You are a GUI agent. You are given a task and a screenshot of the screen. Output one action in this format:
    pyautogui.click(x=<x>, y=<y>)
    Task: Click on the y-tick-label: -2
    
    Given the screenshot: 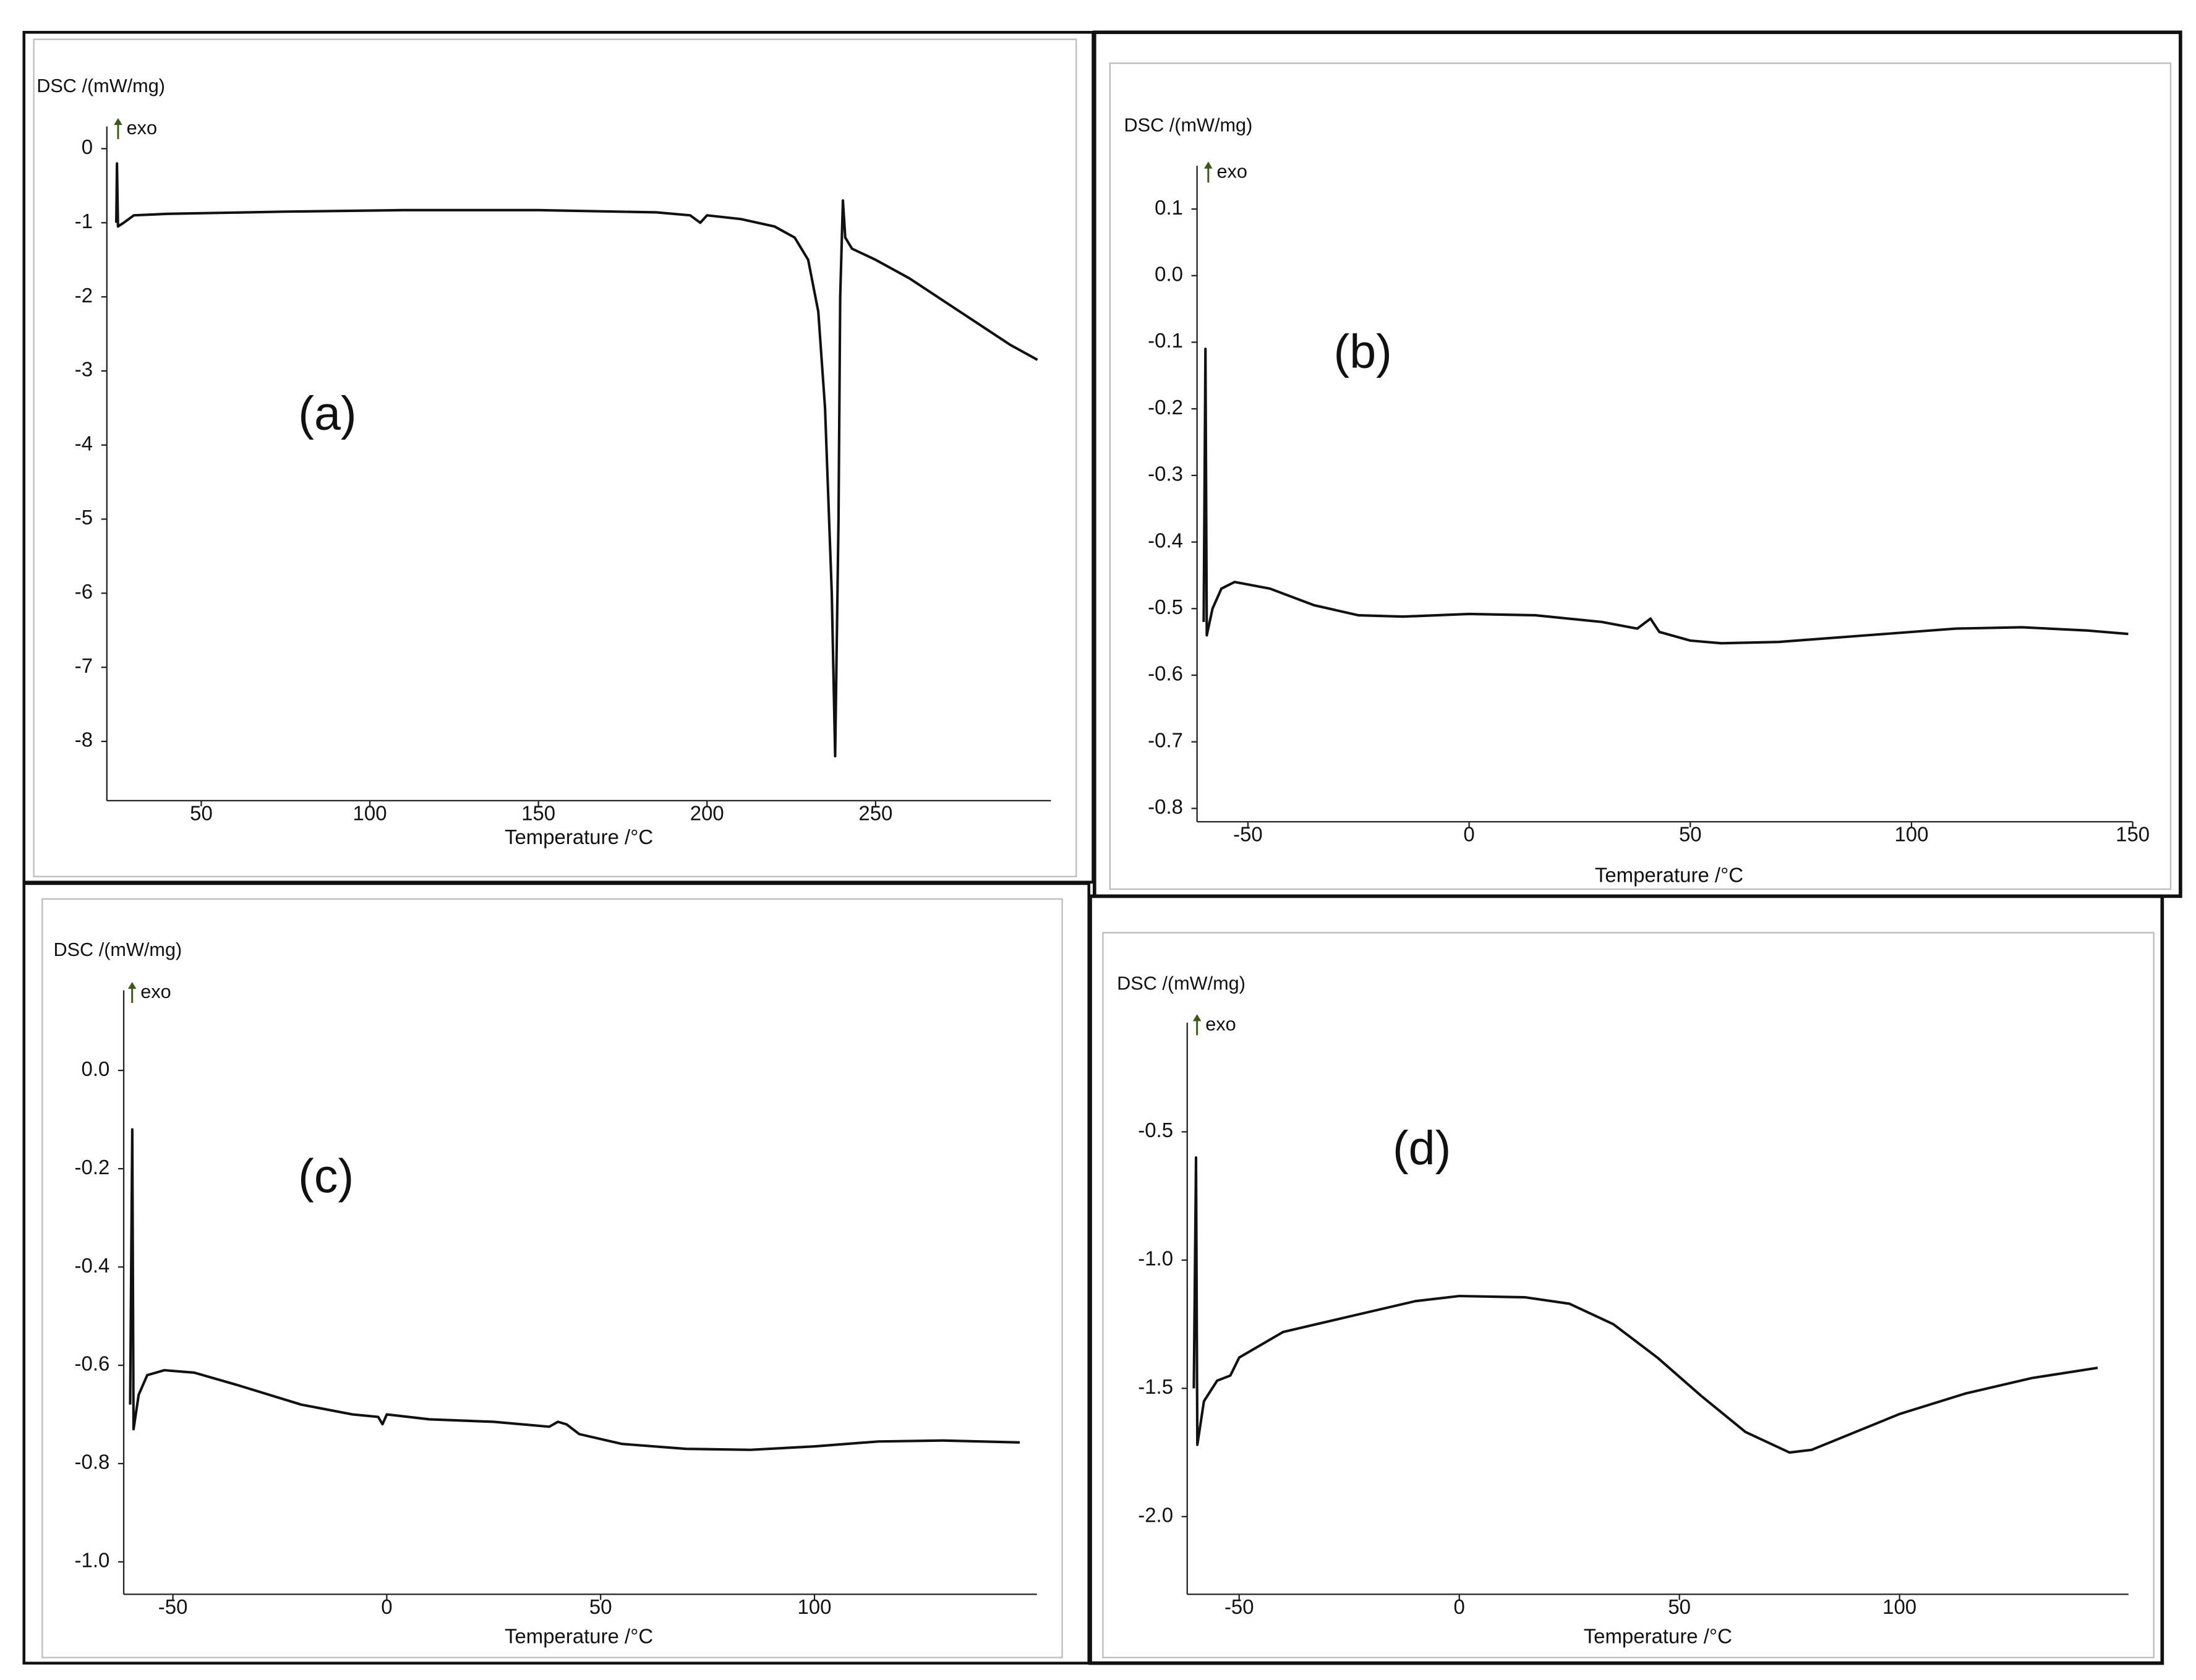 What is the action you would take?
    pyautogui.click(x=84, y=295)
    